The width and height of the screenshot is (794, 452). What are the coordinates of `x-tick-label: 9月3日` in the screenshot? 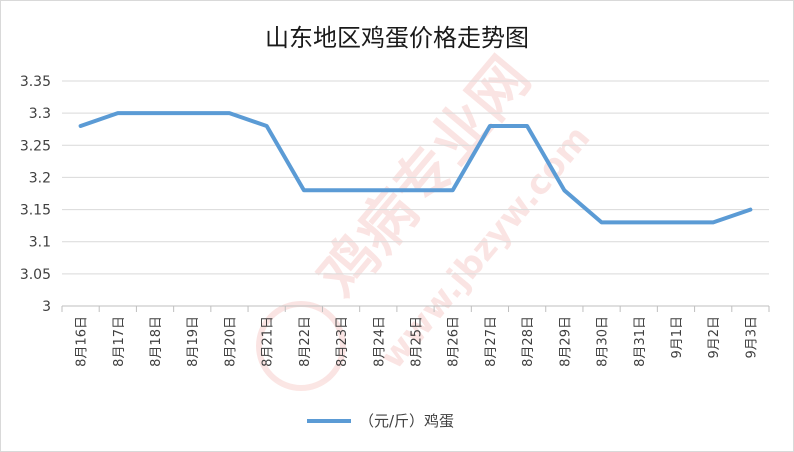 It's located at (751, 337).